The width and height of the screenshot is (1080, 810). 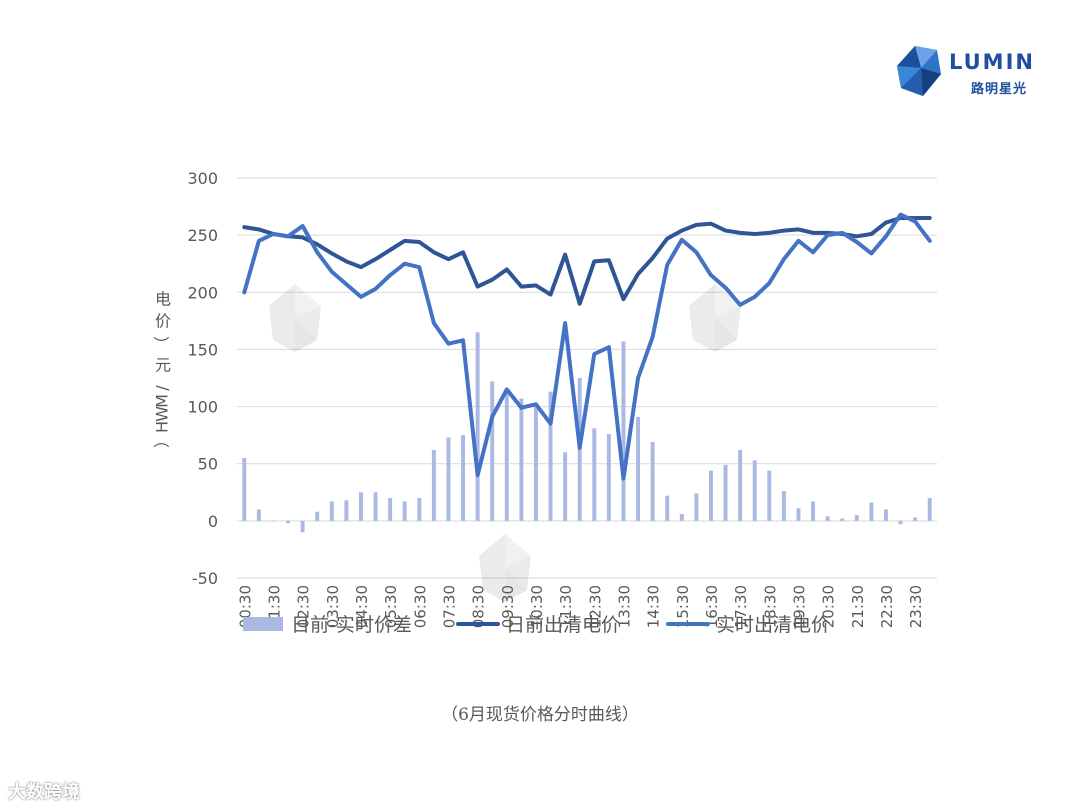 What do you see at coordinates (595, 606) in the screenshot?
I see `x-tick-label: 12:30` at bounding box center [595, 606].